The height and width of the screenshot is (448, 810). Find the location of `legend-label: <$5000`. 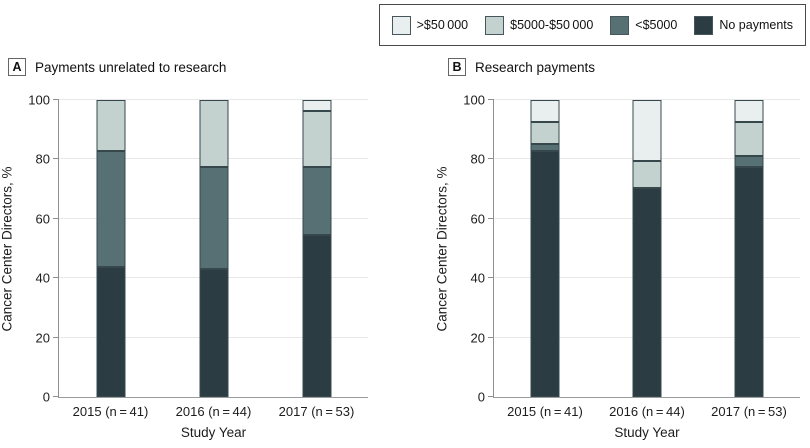

legend-label: <$5000 is located at coordinates (656, 25).